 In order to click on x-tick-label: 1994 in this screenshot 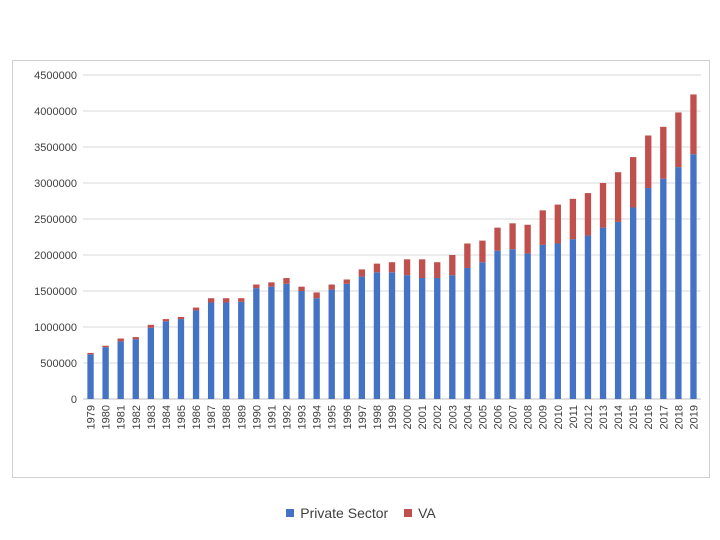, I will do `click(318, 417)`.